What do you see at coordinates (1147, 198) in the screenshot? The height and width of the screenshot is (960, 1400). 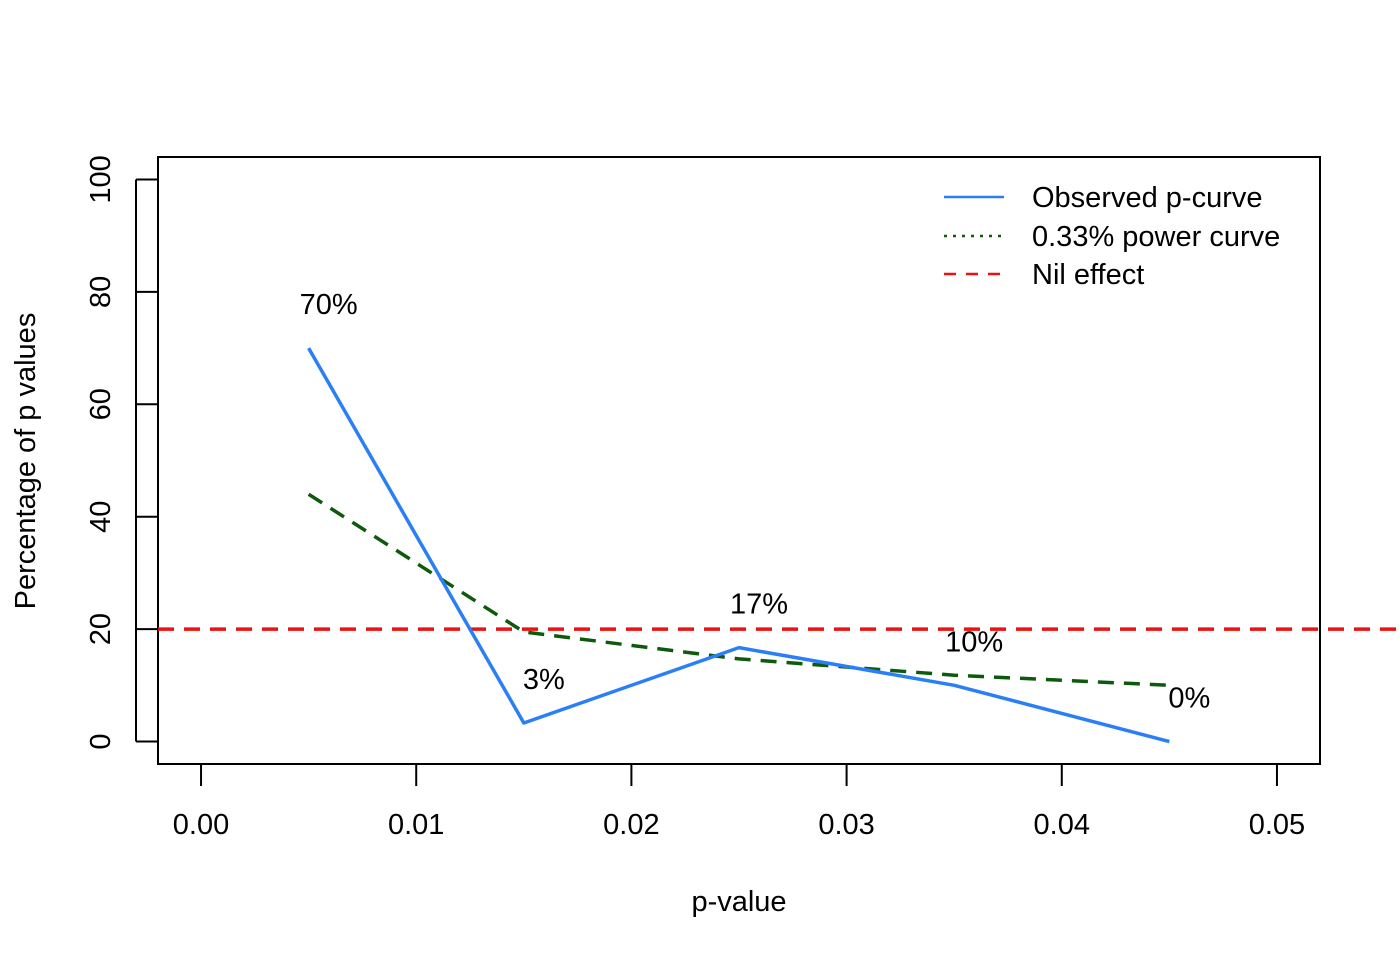 I see `legend-label-observed: Observed p-curve` at bounding box center [1147, 198].